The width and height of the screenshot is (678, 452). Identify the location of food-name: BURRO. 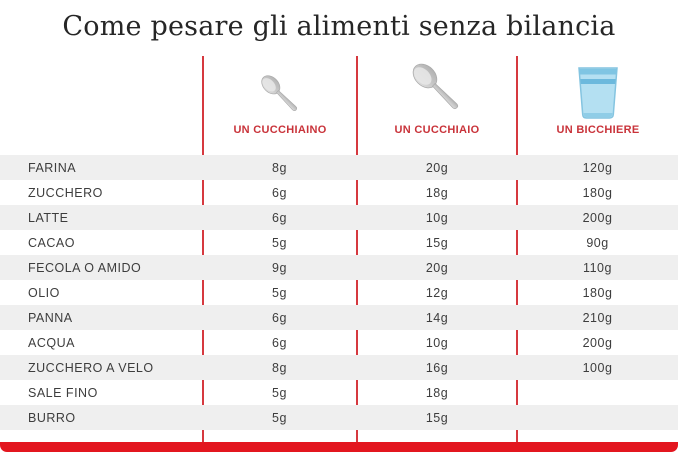
(52, 417).